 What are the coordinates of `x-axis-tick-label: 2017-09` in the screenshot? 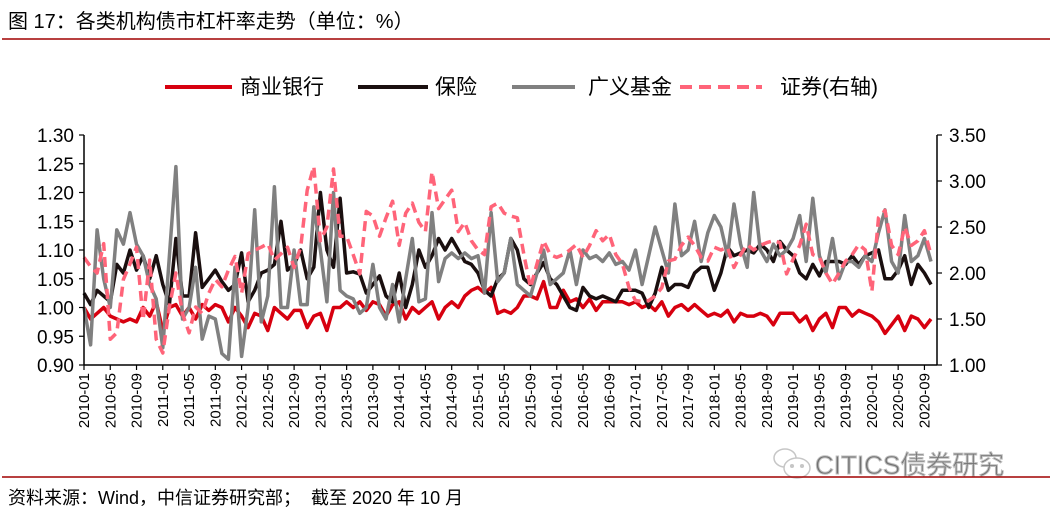 It's located at (688, 400).